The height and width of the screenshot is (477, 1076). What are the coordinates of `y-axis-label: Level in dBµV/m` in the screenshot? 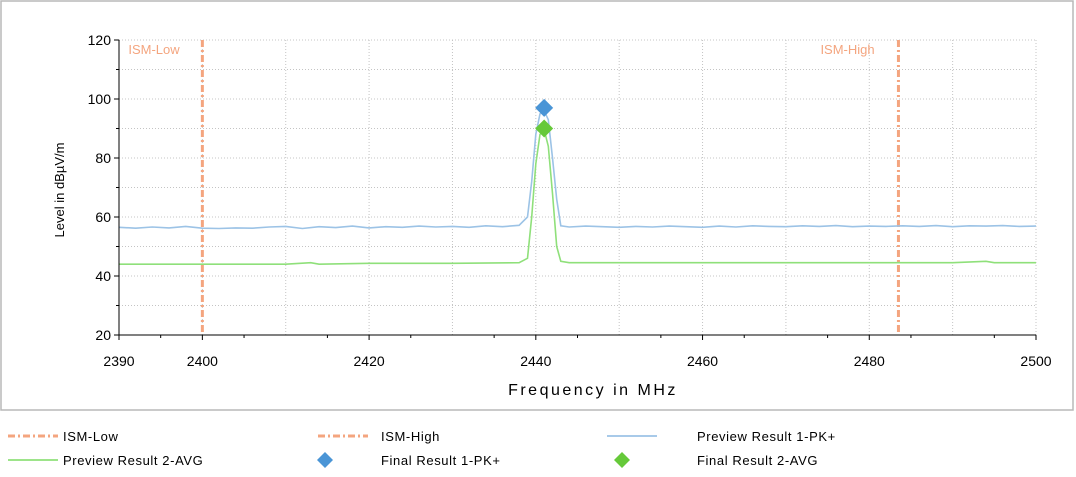 It's located at (59, 190).